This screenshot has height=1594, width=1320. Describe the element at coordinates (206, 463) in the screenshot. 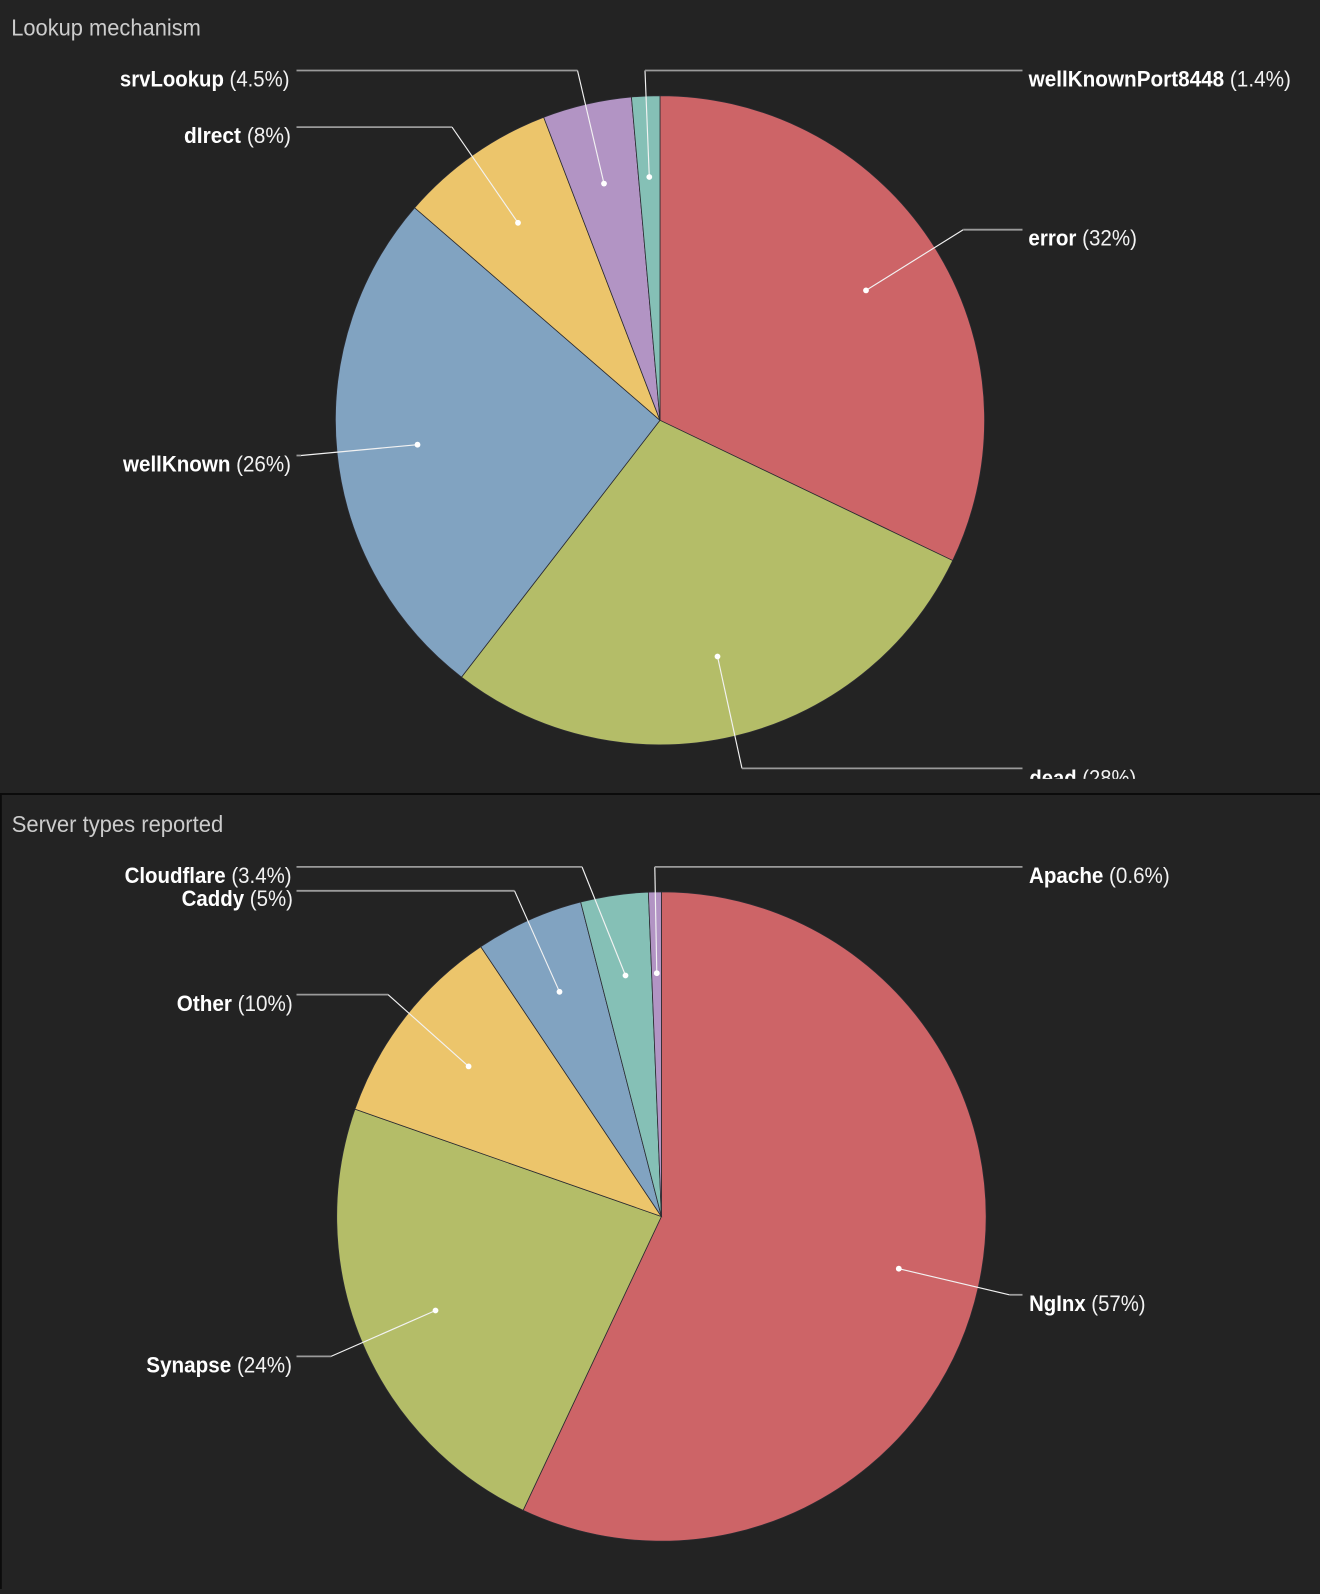

I see `svg-text: wellKnown (26%)` at that location.